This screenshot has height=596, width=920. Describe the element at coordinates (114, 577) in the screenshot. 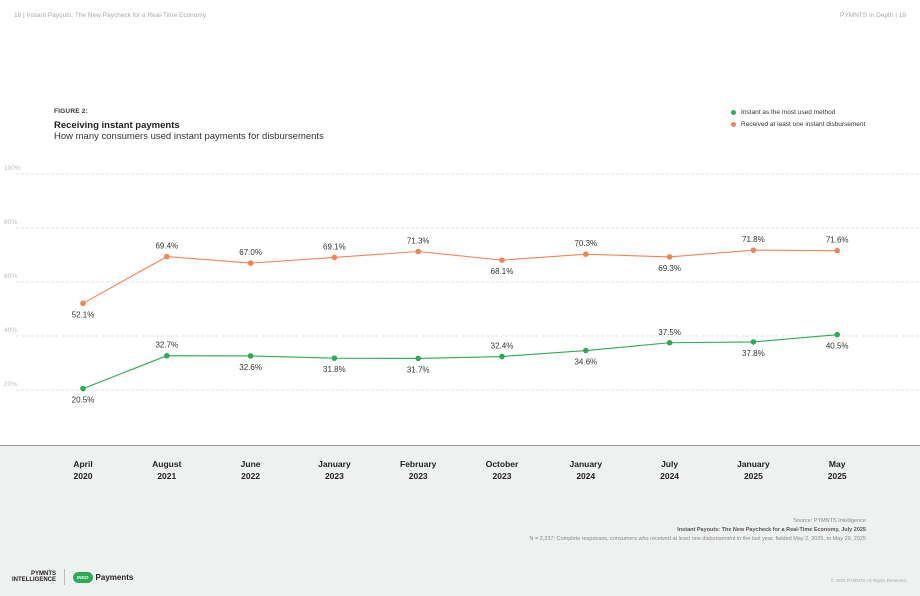

I see `payments-logo-text: Payments` at that location.